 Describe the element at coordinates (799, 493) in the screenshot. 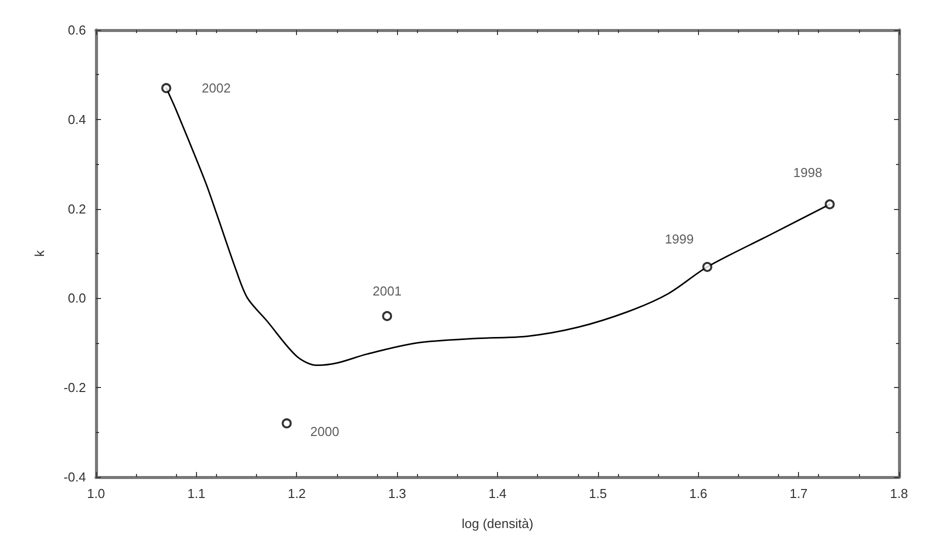

I see `x-tick-label: 1.7` at that location.